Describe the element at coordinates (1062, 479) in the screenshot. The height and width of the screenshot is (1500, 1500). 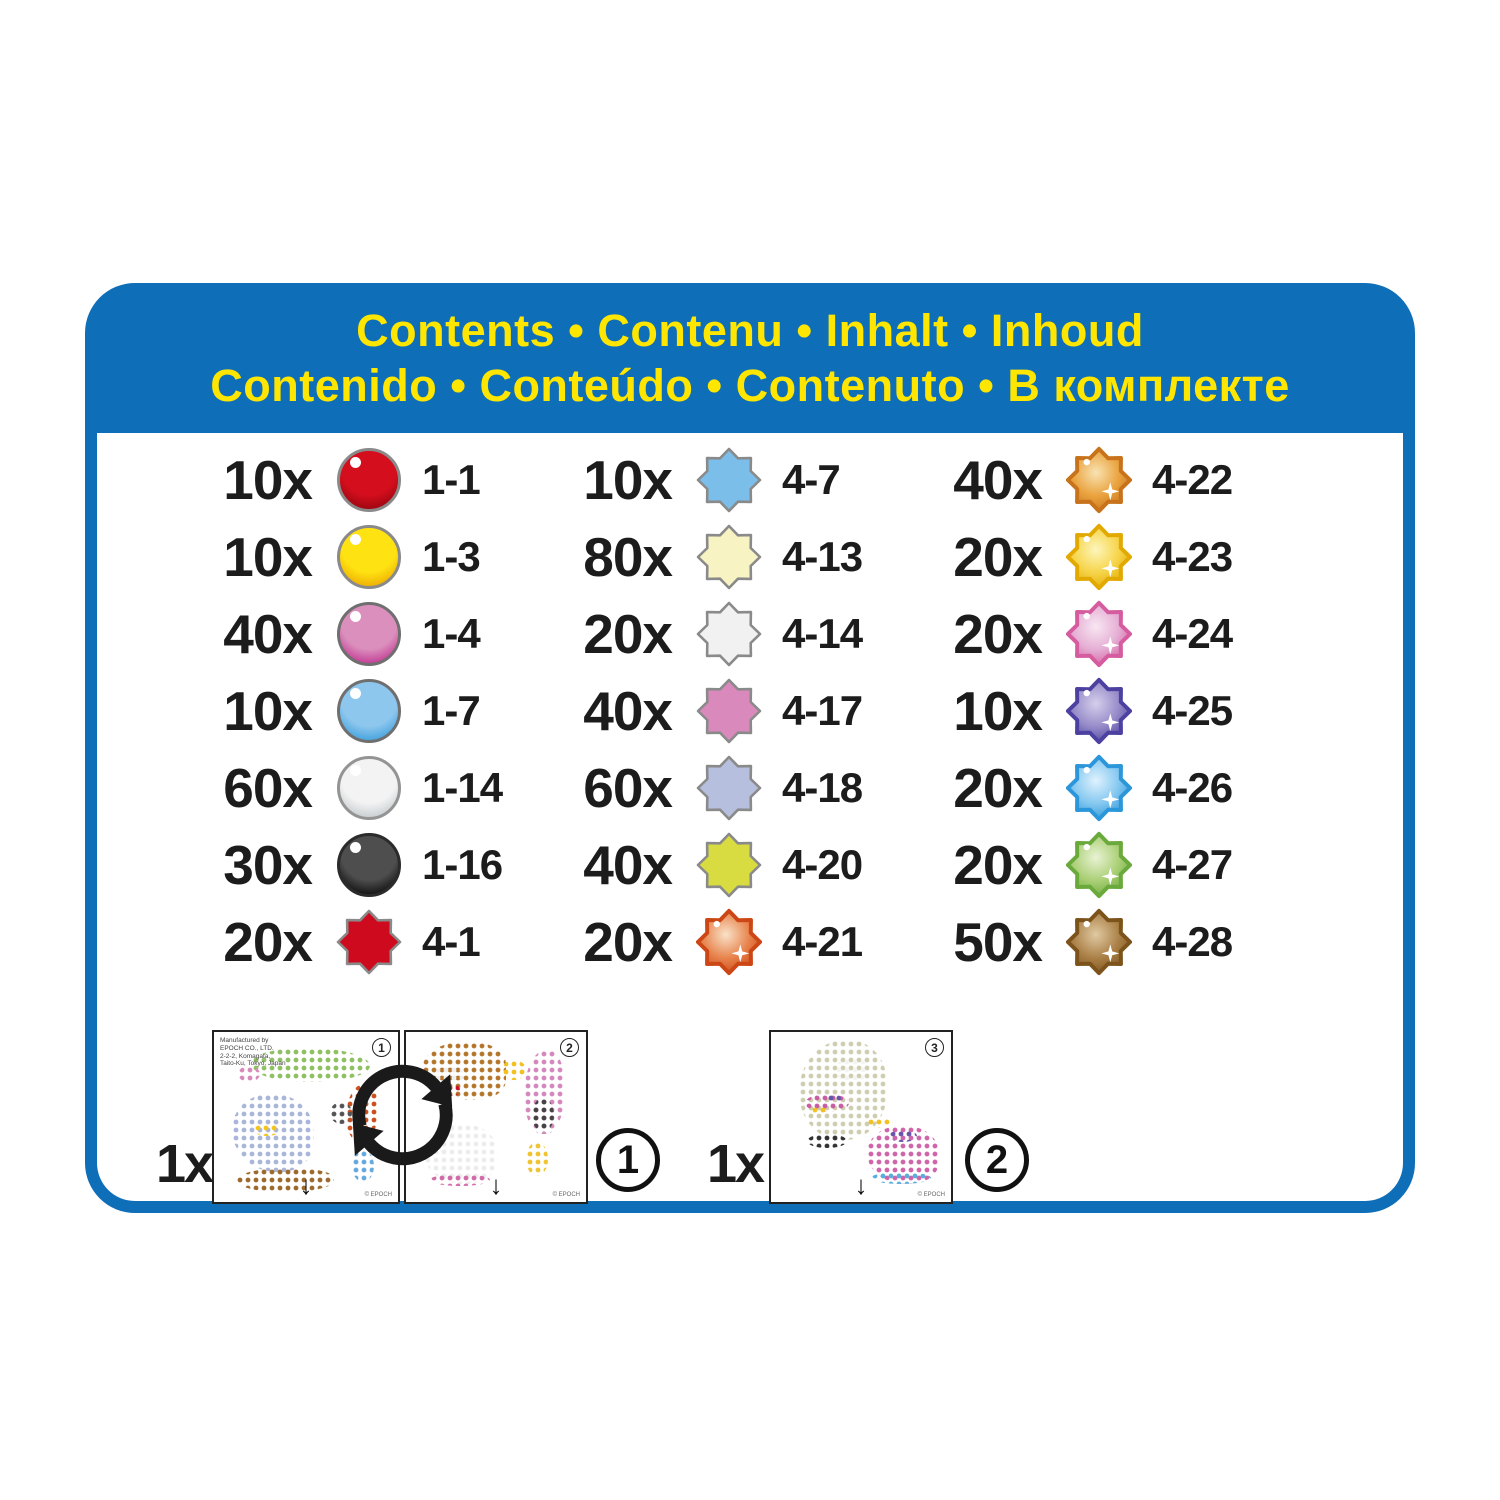
I see `bead-row: 40x 4-22` at that location.